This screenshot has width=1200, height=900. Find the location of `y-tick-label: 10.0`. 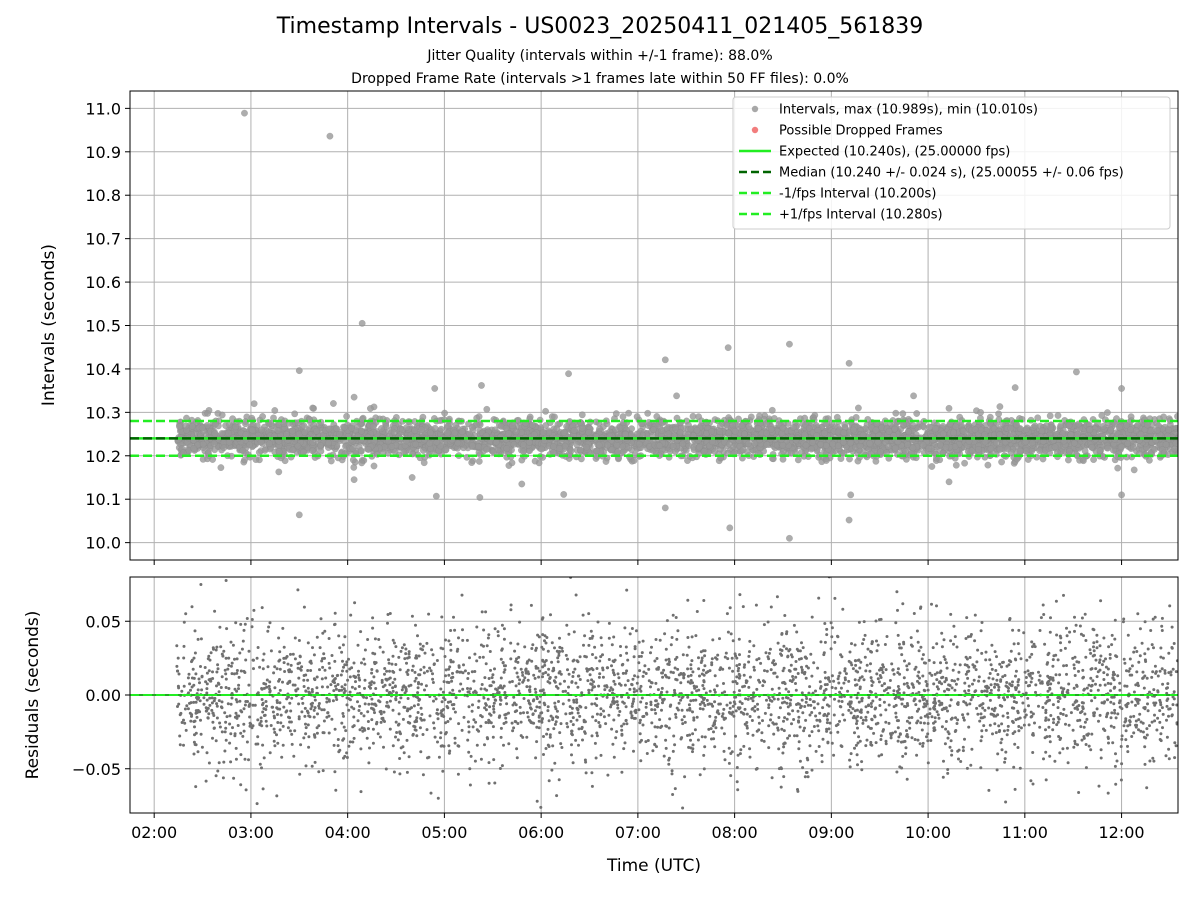

y-tick-label: 10.0 is located at coordinates (103, 543).